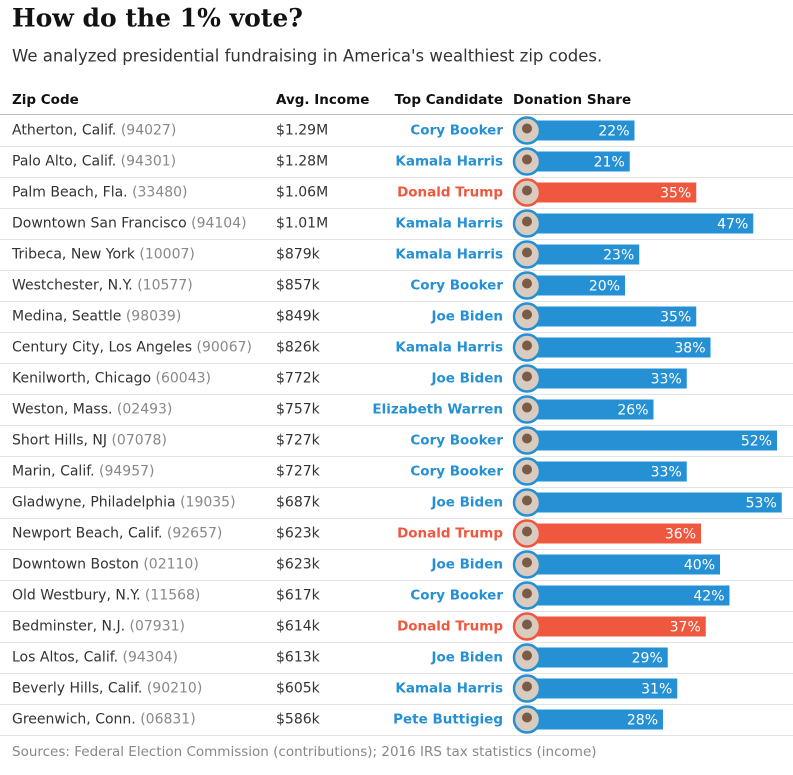 This screenshot has width=793, height=775. Describe the element at coordinates (449, 100) in the screenshot. I see `column-header: Top Candidate` at that location.